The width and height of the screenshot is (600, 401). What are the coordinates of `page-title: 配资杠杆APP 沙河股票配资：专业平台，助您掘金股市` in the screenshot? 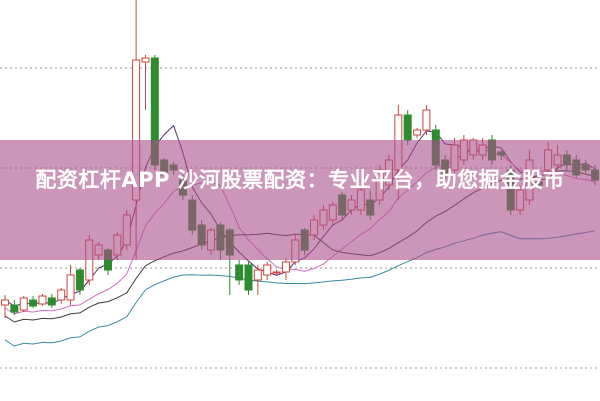 It's located at (300, 180).